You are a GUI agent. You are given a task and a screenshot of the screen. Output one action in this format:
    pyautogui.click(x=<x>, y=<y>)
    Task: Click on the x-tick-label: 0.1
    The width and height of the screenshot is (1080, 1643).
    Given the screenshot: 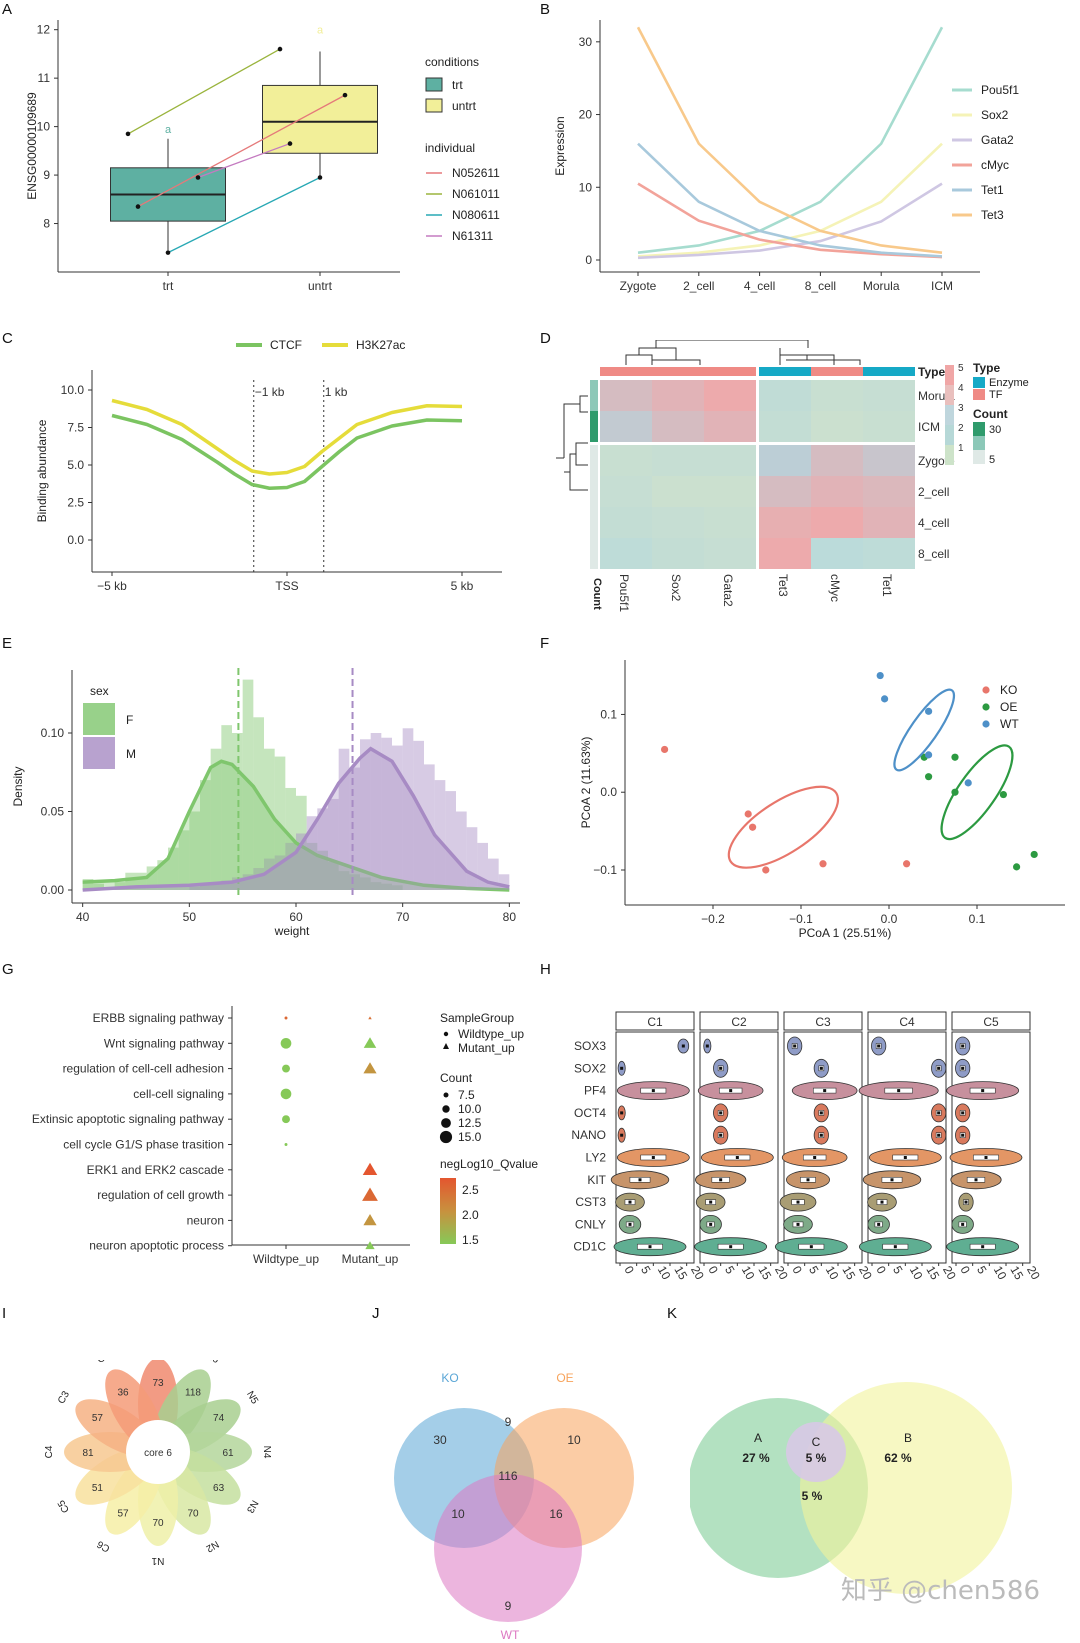 What is the action you would take?
    pyautogui.click(x=977, y=919)
    